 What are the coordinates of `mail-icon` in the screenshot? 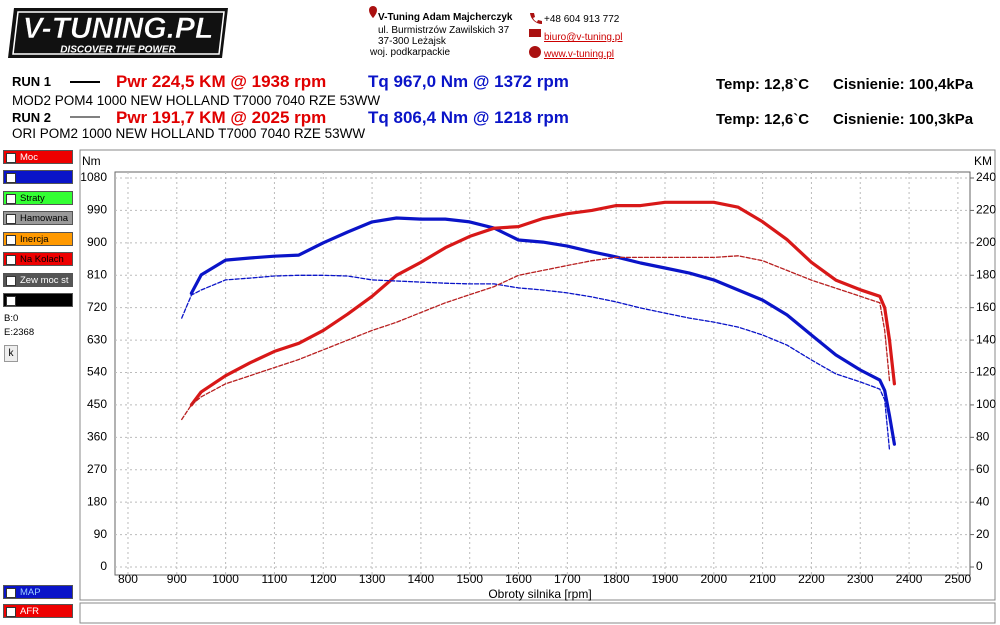 It's located at (535, 33).